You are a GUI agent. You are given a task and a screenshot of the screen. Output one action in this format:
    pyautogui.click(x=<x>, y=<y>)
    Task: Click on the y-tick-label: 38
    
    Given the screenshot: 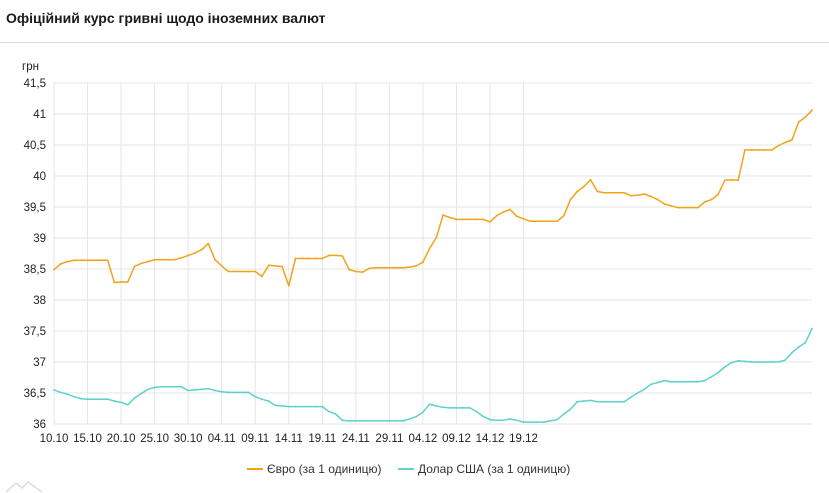 What is the action you would take?
    pyautogui.click(x=39, y=301)
    